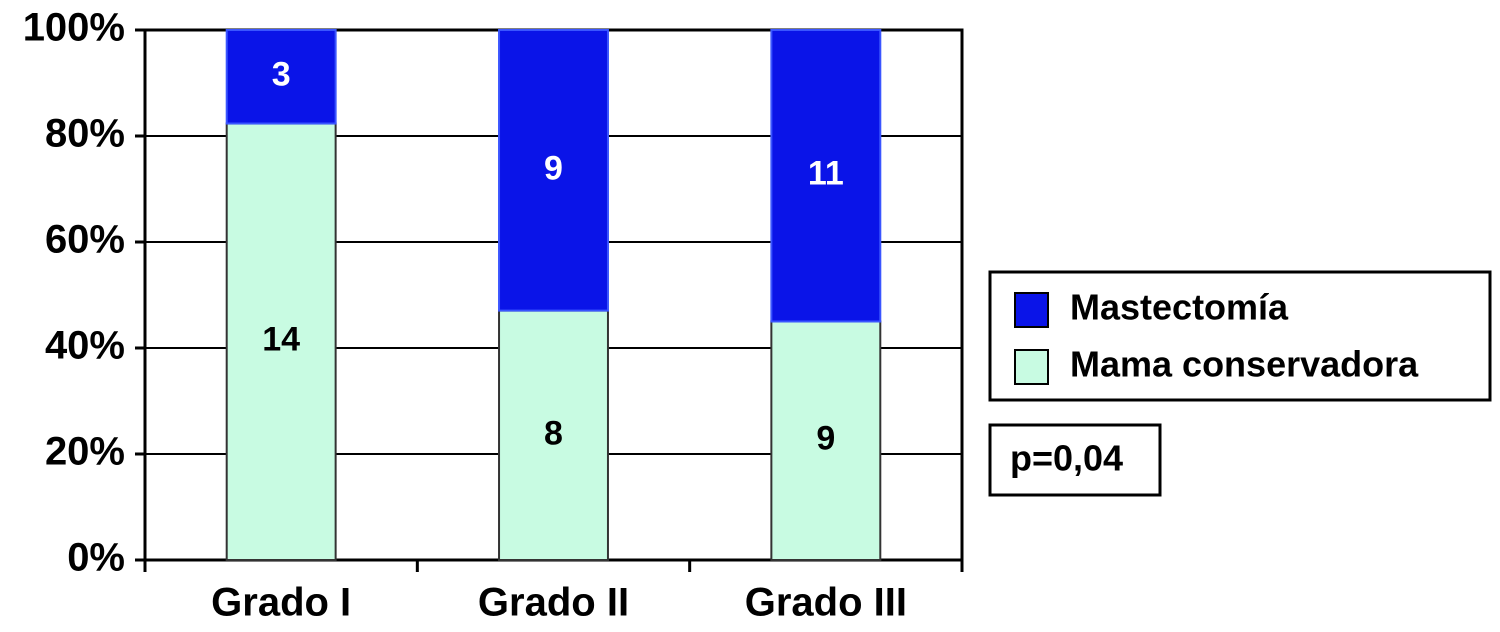 This screenshot has width=1500, height=632. I want to click on x-tick-label: Grado III, so click(826, 603).